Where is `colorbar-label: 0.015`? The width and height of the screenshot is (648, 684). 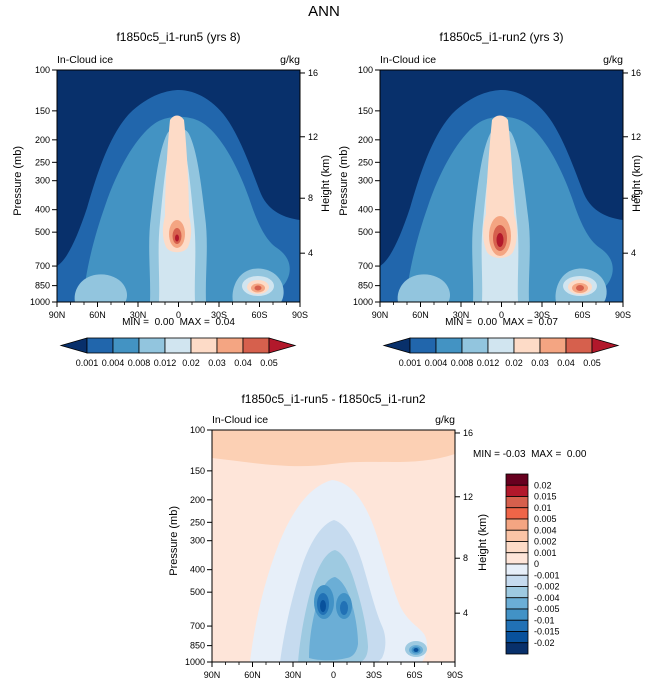 colorbar-label: 0.015 is located at coordinates (545, 497).